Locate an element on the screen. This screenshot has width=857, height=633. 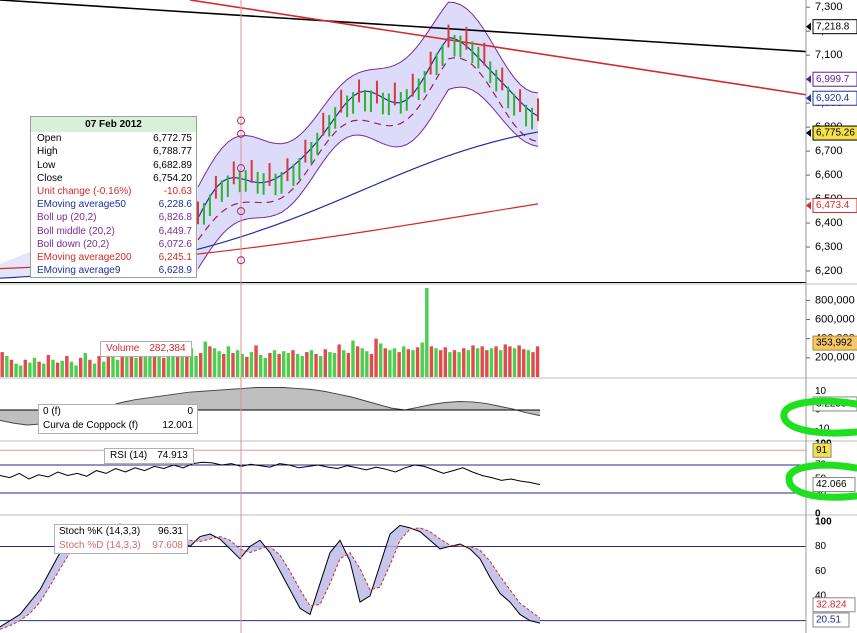
volume-marker-box is located at coordinates (834, 343).